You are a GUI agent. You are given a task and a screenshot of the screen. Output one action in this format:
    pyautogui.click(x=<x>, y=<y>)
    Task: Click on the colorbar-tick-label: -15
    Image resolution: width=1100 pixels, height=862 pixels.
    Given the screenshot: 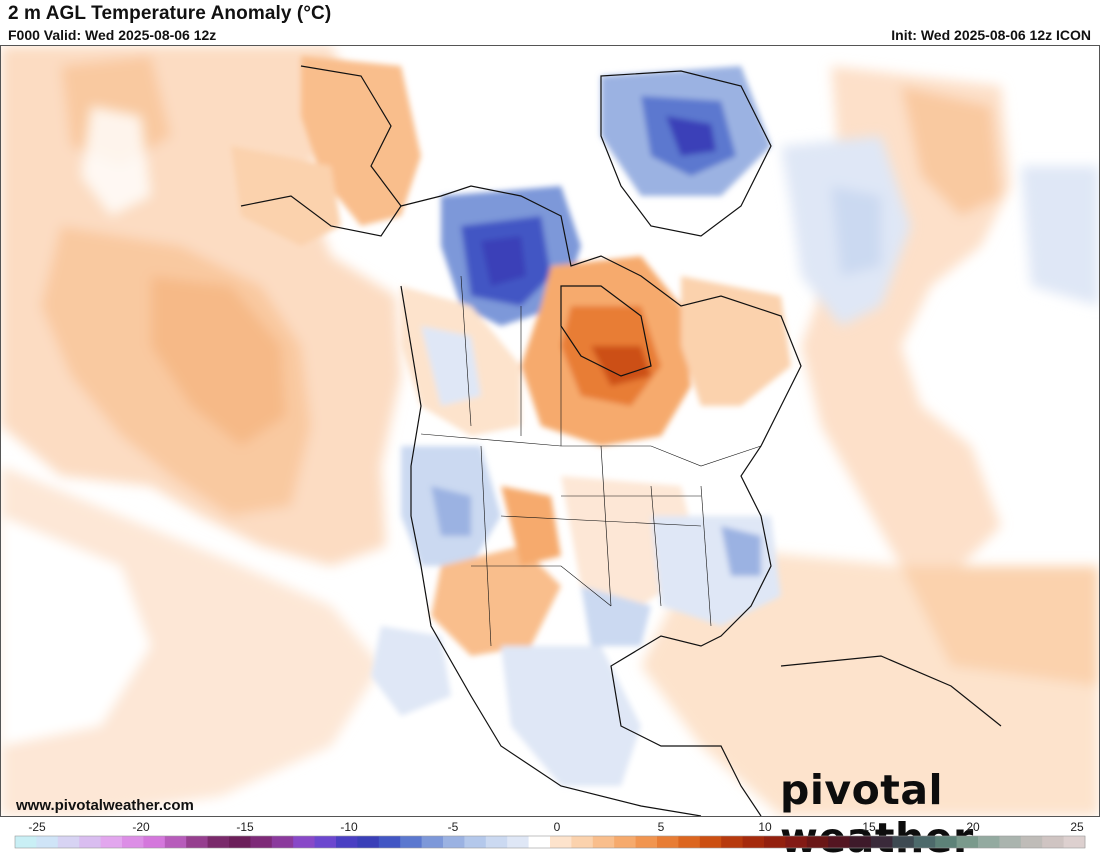 What is the action you would take?
    pyautogui.click(x=245, y=827)
    